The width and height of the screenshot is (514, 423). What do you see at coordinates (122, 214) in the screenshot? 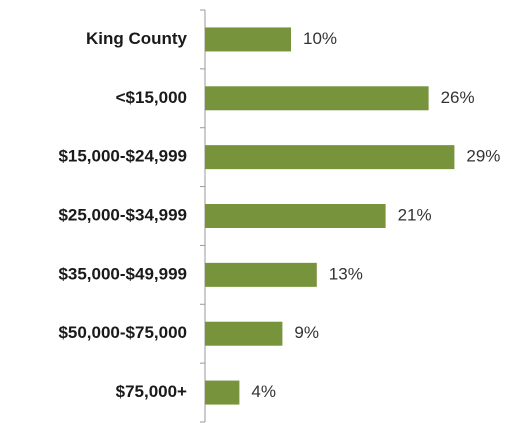
I see `category-label: $25,000-$34,999` at bounding box center [122, 214].